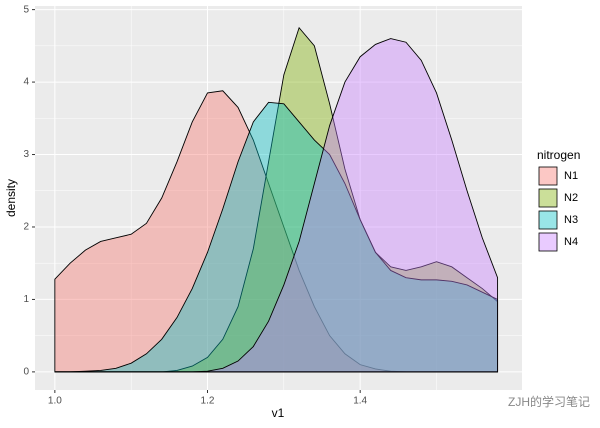 Image resolution: width=600 pixels, height=428 pixels. I want to click on y-tick-label: 5, so click(26, 9).